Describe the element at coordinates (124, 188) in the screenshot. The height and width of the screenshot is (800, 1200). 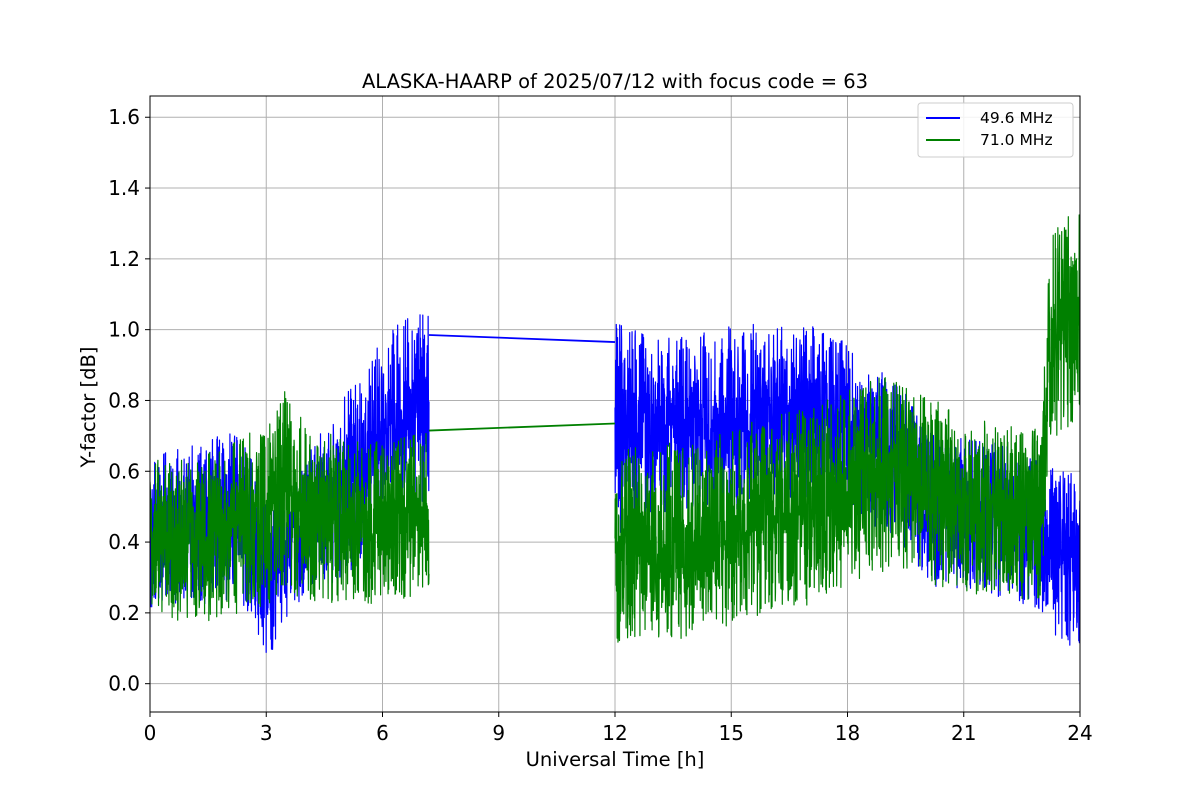
I see `y-tick-label: 1.4` at that location.